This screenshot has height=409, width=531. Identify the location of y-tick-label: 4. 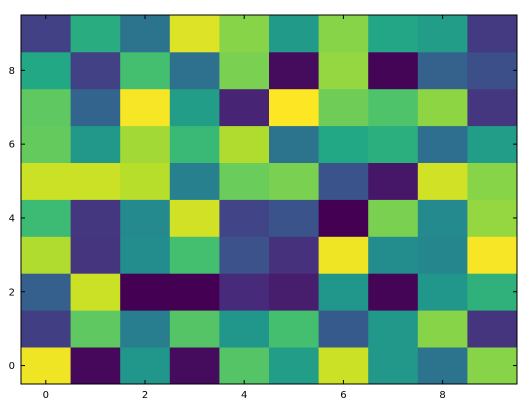
(12, 218).